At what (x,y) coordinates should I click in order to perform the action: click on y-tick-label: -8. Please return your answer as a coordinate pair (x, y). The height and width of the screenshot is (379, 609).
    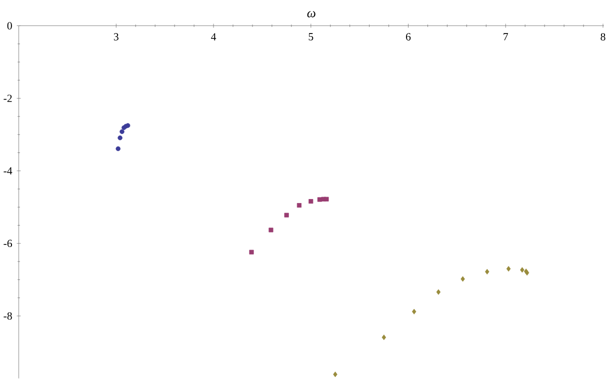
    Looking at the image, I should click on (8, 316).